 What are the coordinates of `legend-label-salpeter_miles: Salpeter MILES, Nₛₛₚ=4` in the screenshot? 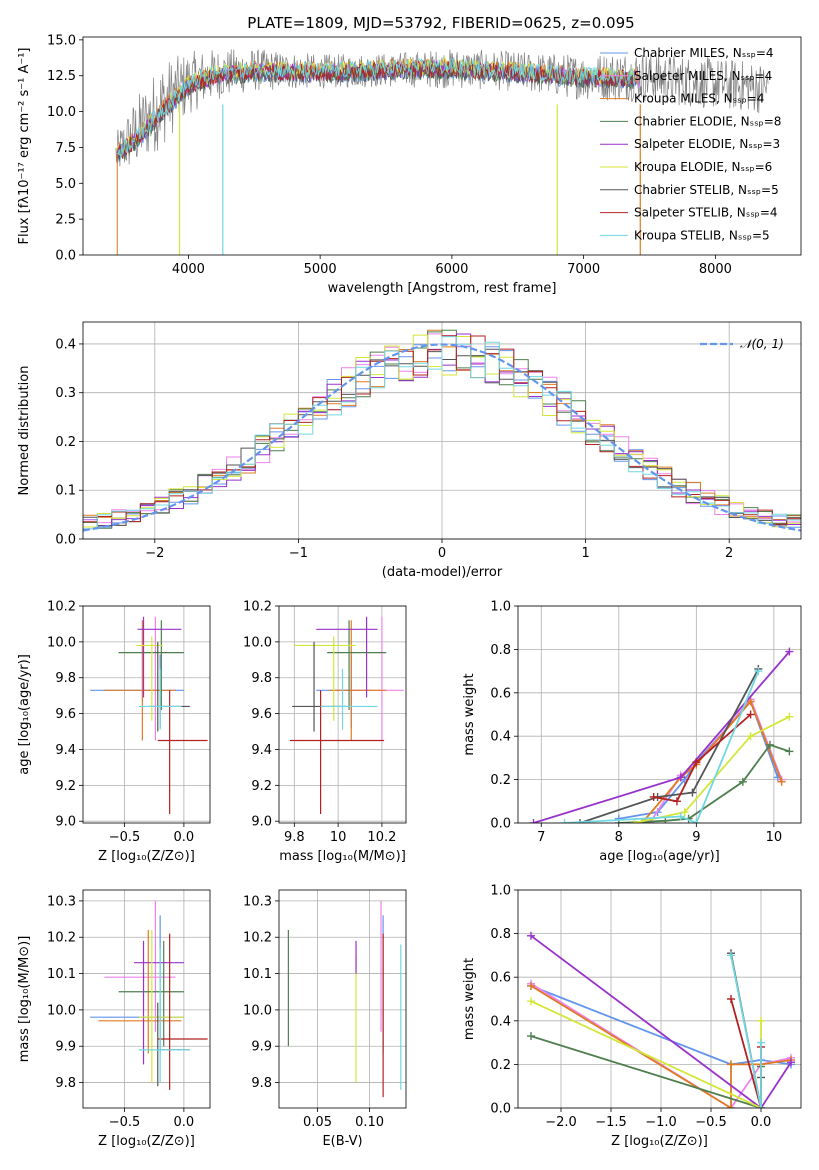 It's located at (703, 76).